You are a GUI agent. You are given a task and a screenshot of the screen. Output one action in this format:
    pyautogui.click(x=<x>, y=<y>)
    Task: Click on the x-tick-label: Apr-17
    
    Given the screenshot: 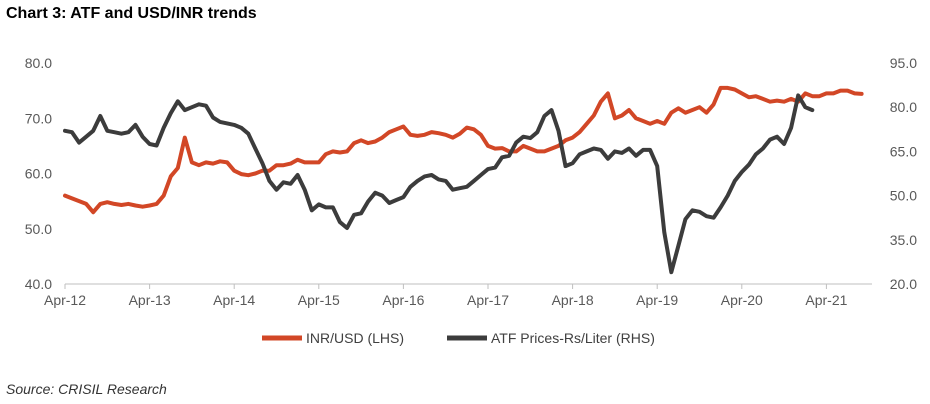 What is the action you would take?
    pyautogui.click(x=488, y=300)
    